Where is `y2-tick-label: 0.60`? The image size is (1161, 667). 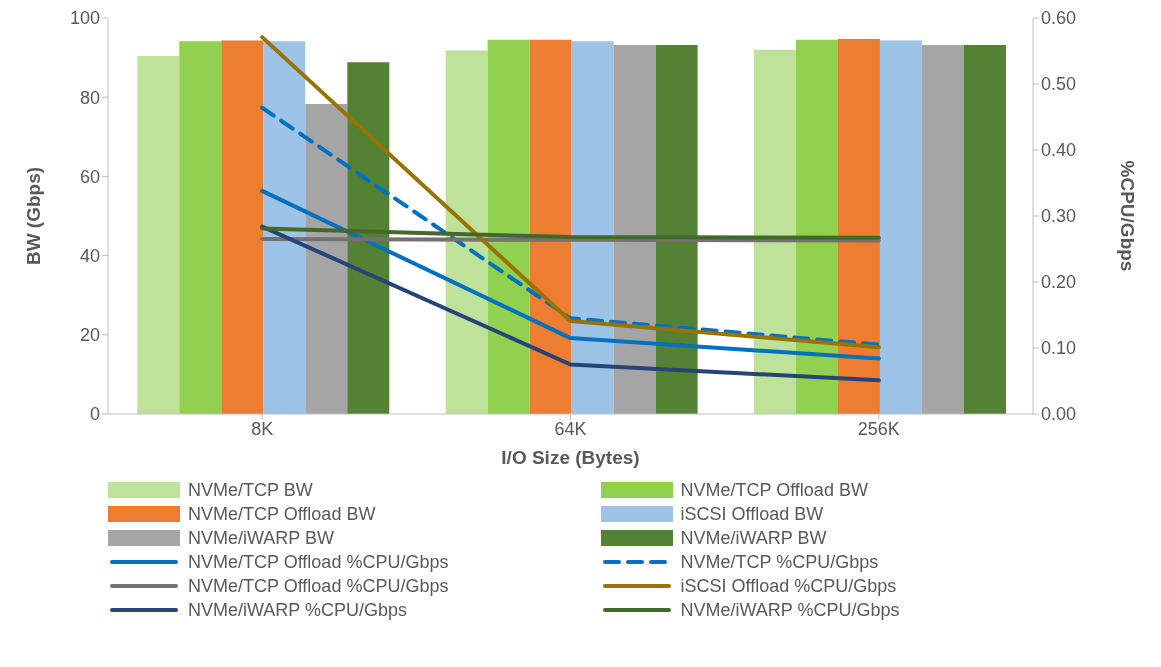 y2-tick-label: 0.60 is located at coordinates (1059, 18).